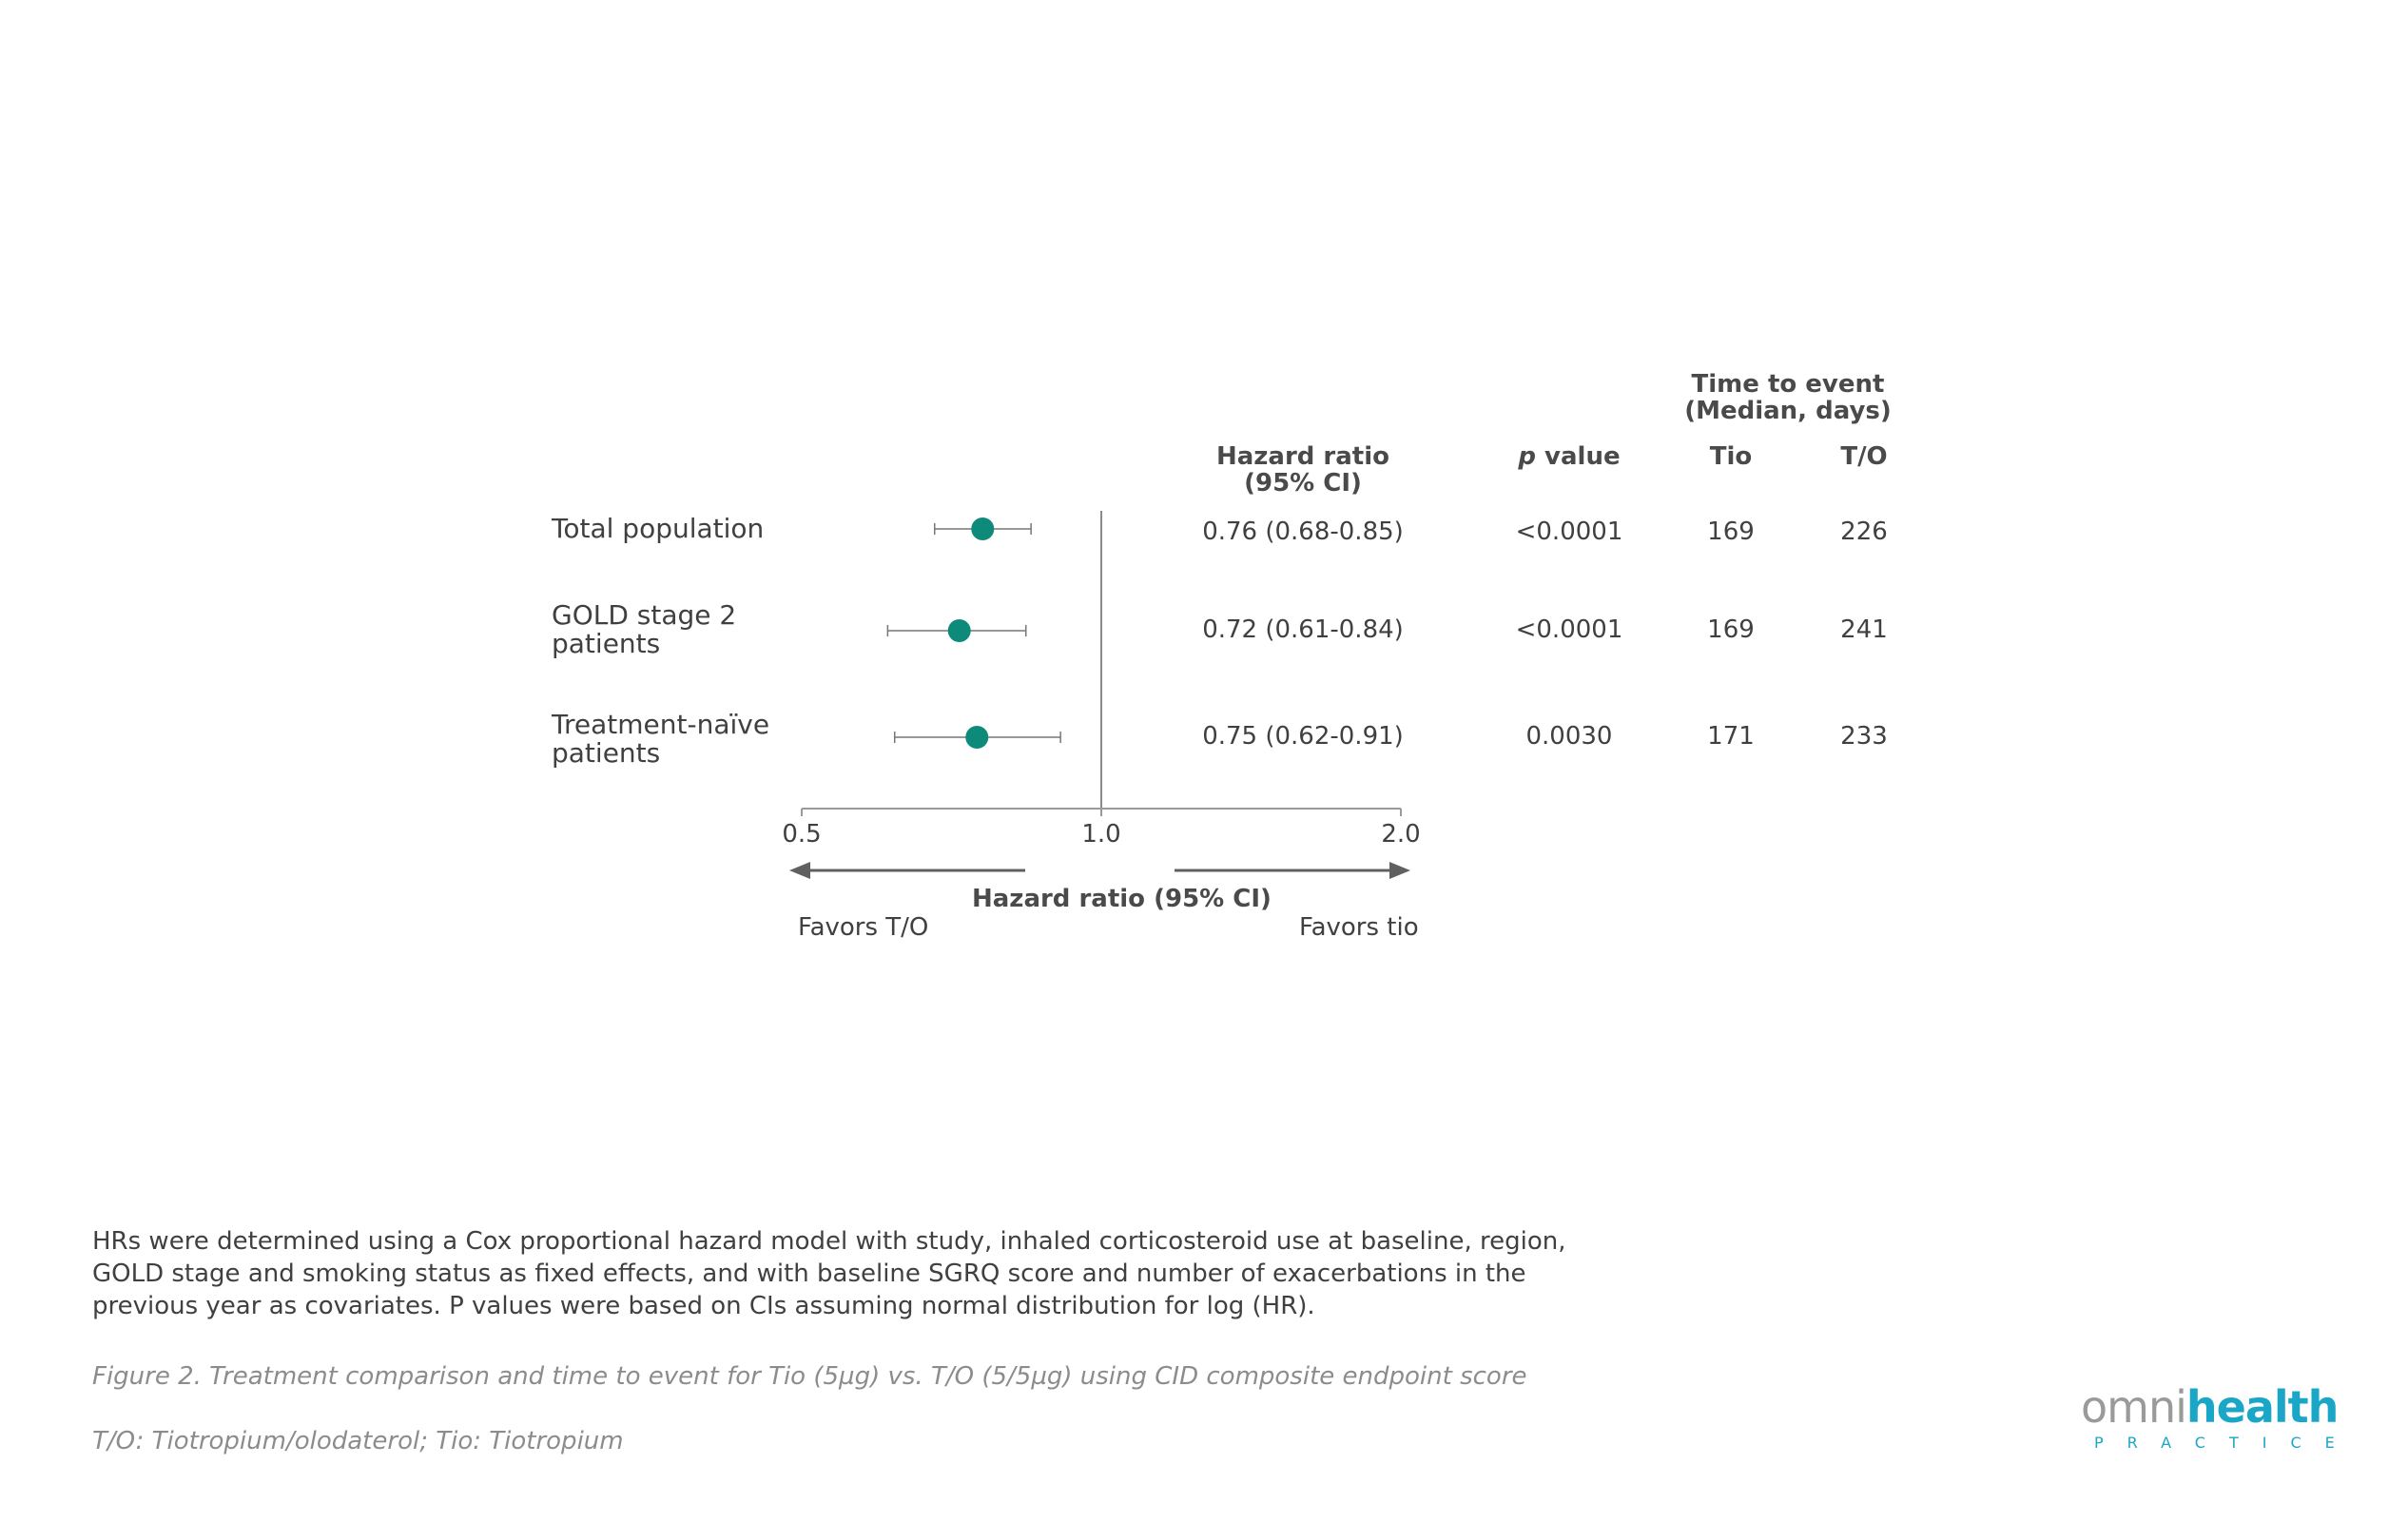 Image resolution: width=2408 pixels, height=1523 pixels. Describe the element at coordinates (661, 724) in the screenshot. I see `row-label-line1: Treatment-naïve` at that location.